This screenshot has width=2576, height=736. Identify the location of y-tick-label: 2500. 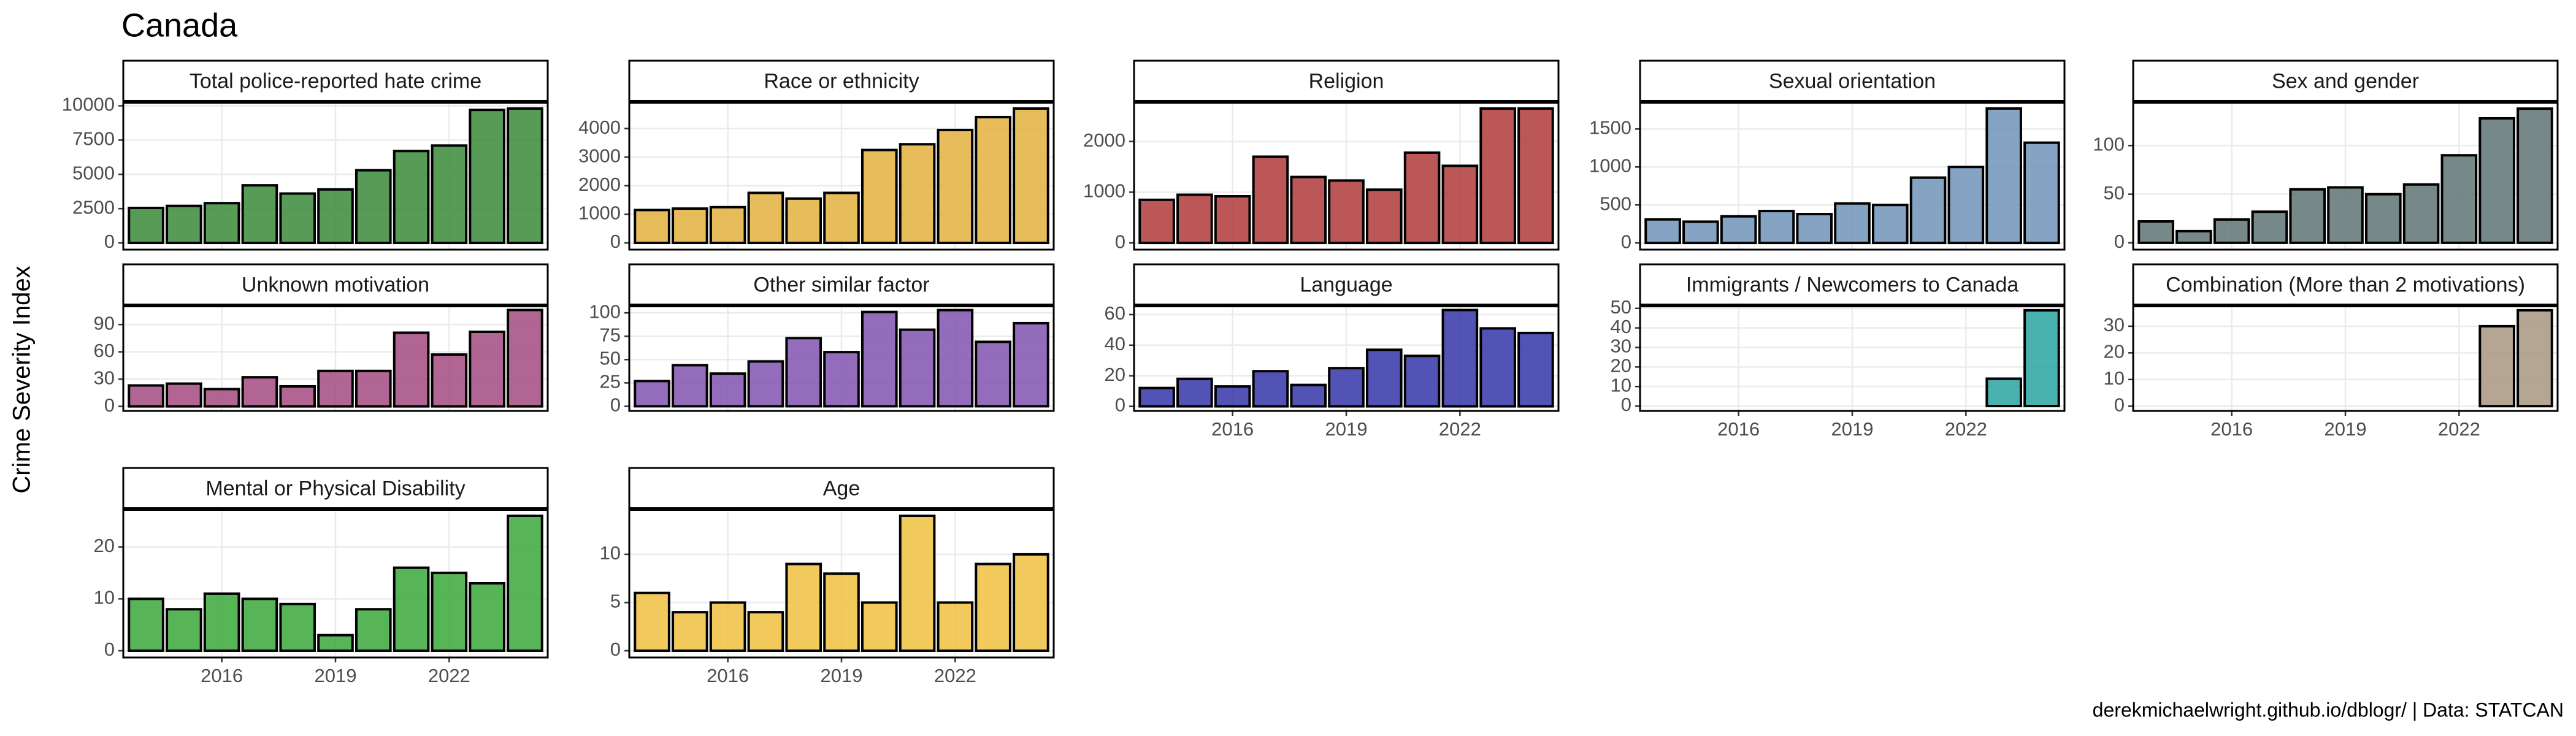
(93, 207).